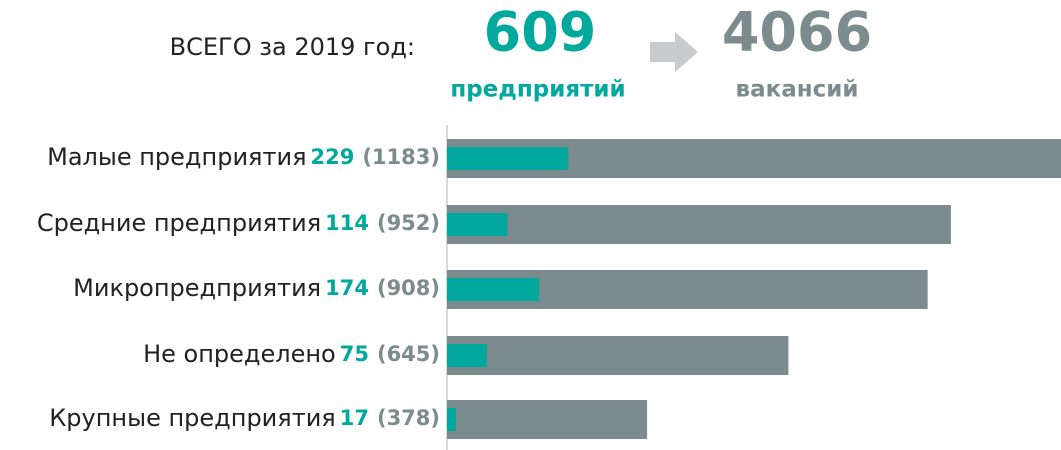 The image size is (1061, 450). Describe the element at coordinates (192, 418) in the screenshot. I see `category-label: Крупные предприятия` at that location.